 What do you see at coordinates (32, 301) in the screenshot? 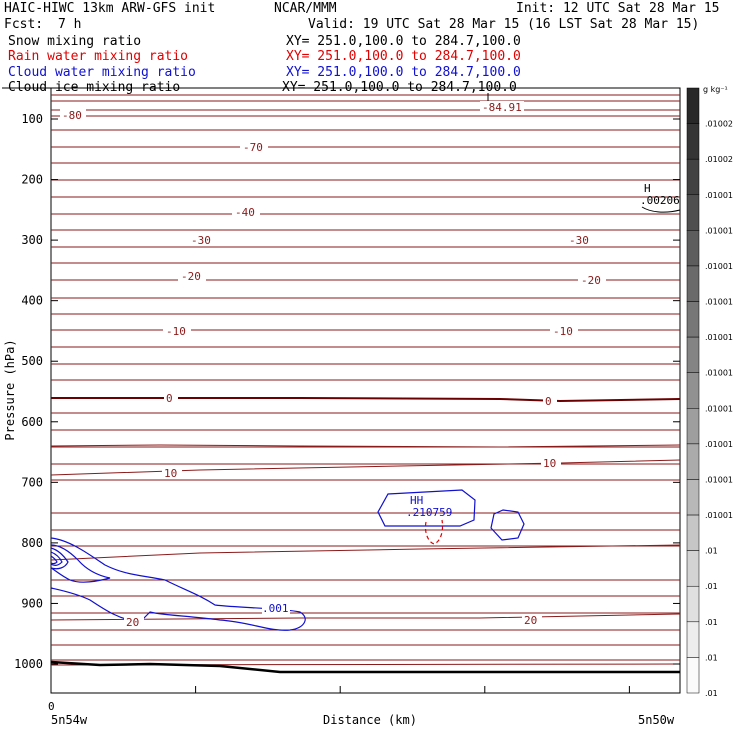
I see `y-tick-label: 400` at bounding box center [32, 301].